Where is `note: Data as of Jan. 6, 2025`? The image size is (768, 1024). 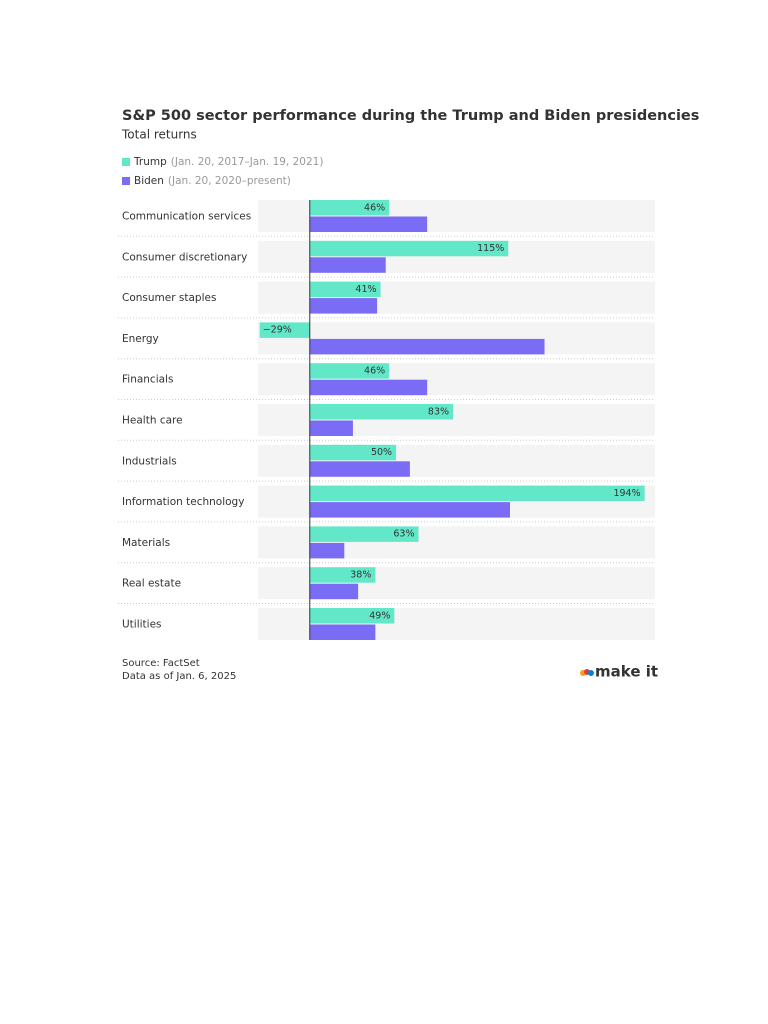 note: Data as of Jan. 6, 2025 is located at coordinates (179, 676).